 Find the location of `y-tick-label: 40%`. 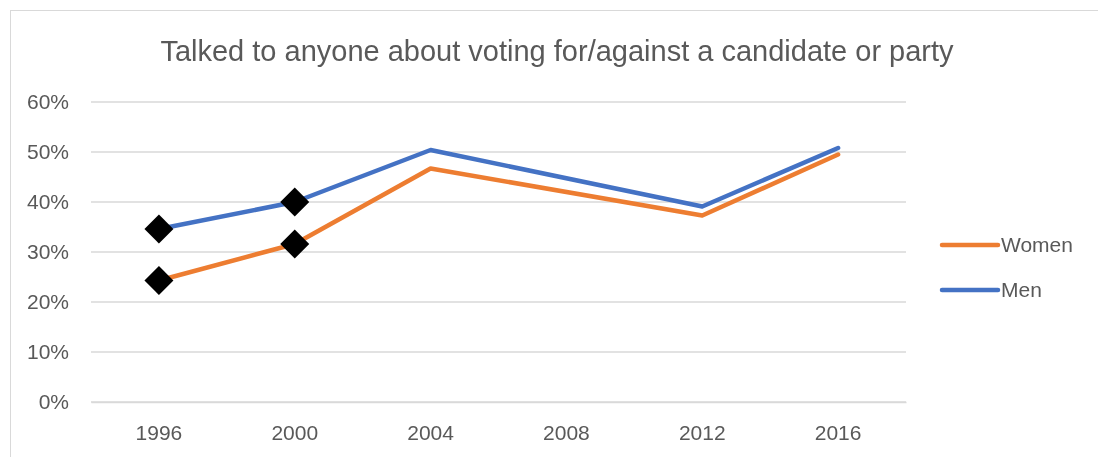

y-tick-label: 40% is located at coordinates (47, 202).